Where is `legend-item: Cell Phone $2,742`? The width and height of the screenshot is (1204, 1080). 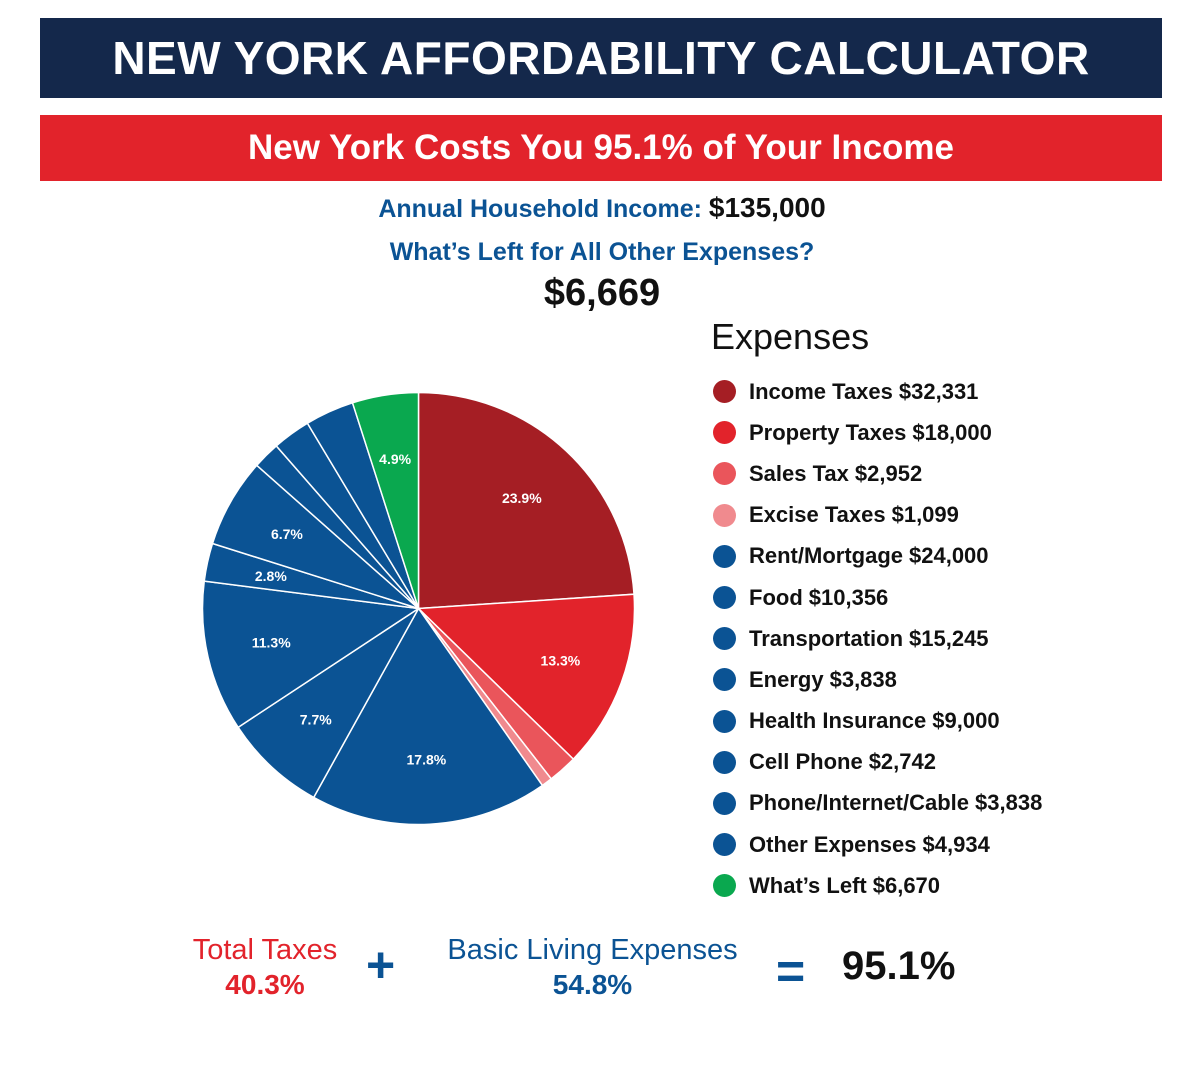 legend-item: Cell Phone $2,742 is located at coordinates (948, 762).